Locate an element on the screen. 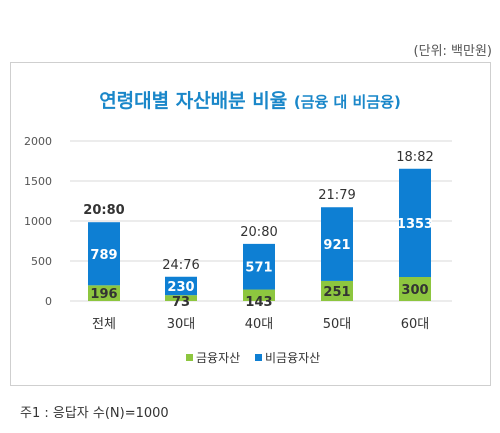  chart-title-main: 연령대별 자산배분 비율 is located at coordinates (193, 101).